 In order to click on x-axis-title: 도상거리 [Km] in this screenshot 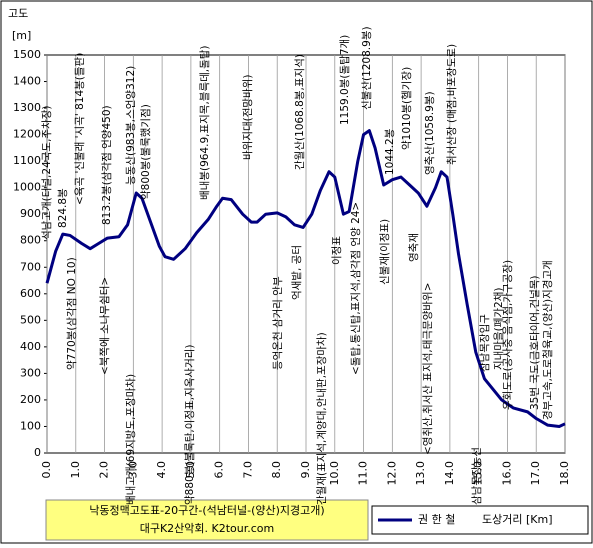, I will do `click(517, 519)`.